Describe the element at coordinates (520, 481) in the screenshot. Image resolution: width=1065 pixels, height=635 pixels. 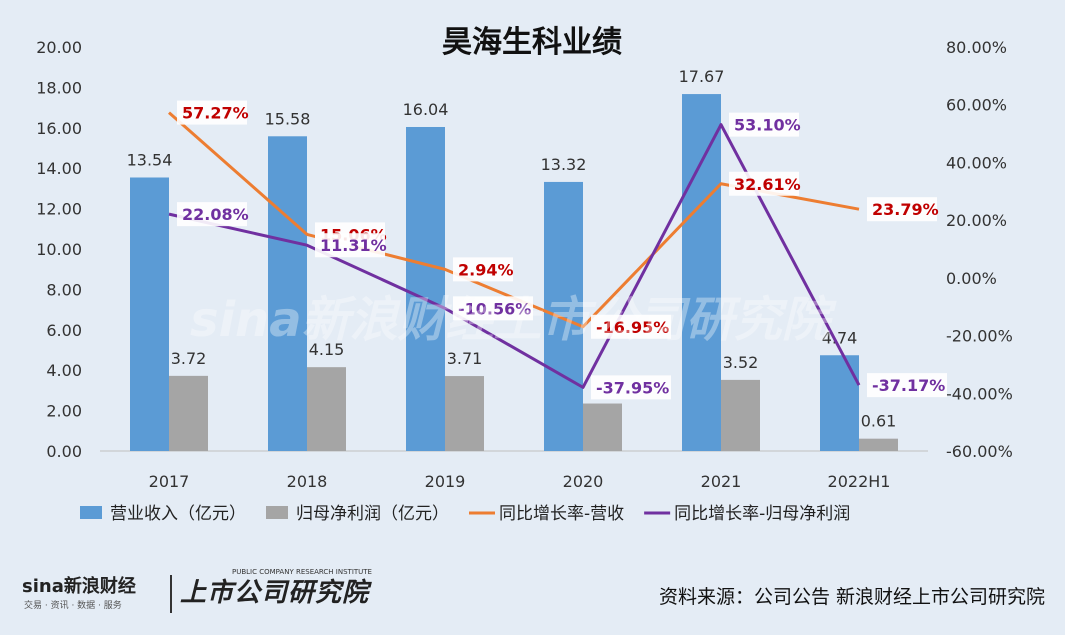
I see `x-axis: 2017 2018 2019 2020 2021 2022H1` at that location.